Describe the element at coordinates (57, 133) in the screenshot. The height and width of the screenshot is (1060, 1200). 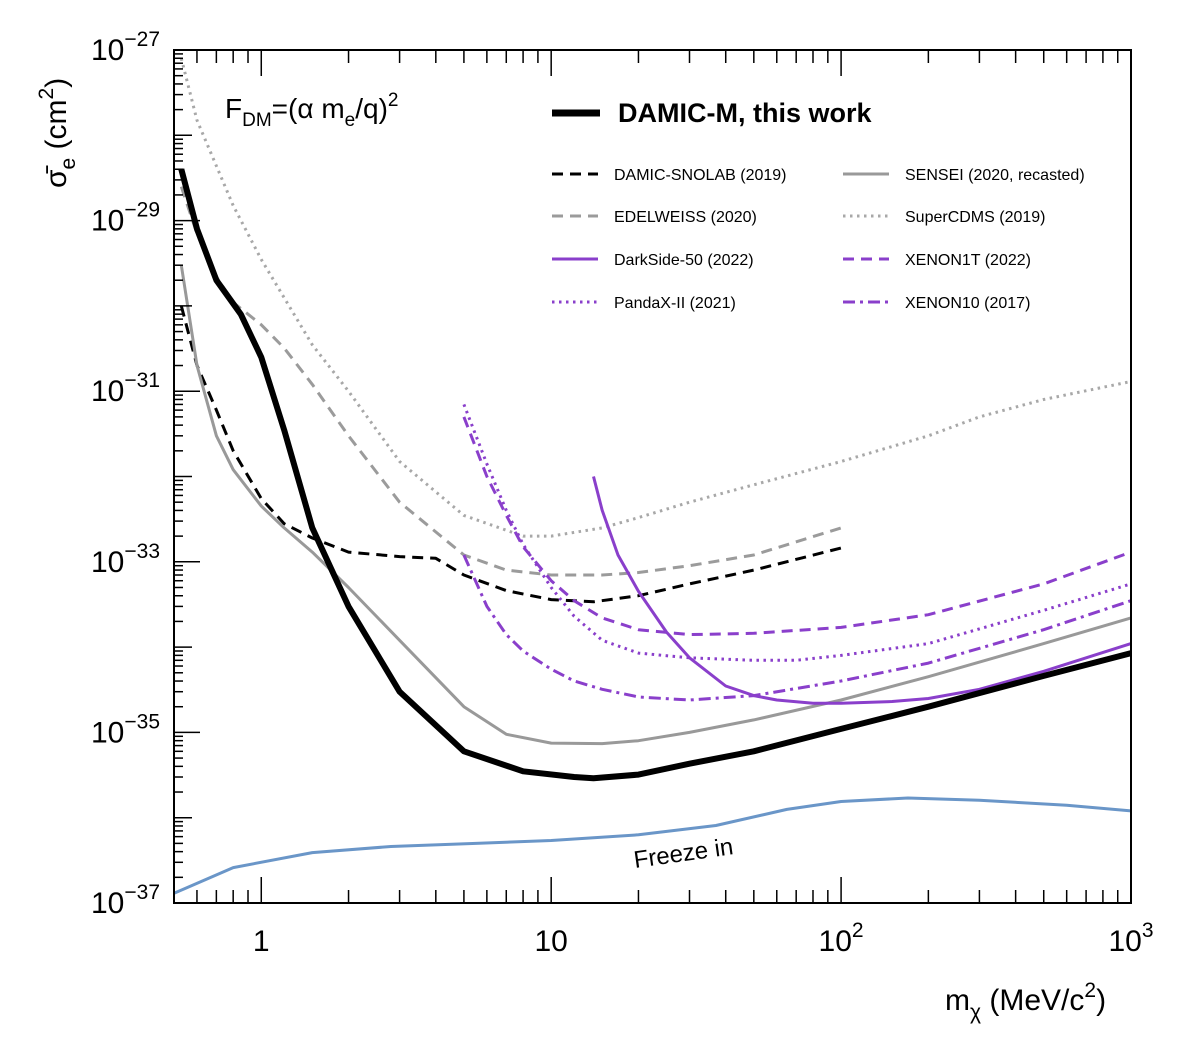
I see `y-axis-title: σ̄e (cm2)` at that location.